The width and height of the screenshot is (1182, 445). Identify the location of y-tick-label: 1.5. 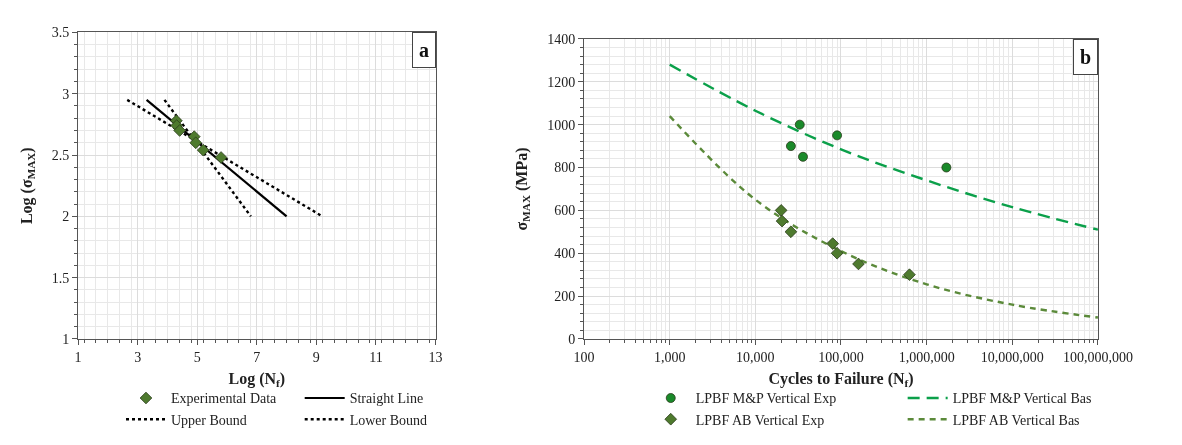
(60, 278).